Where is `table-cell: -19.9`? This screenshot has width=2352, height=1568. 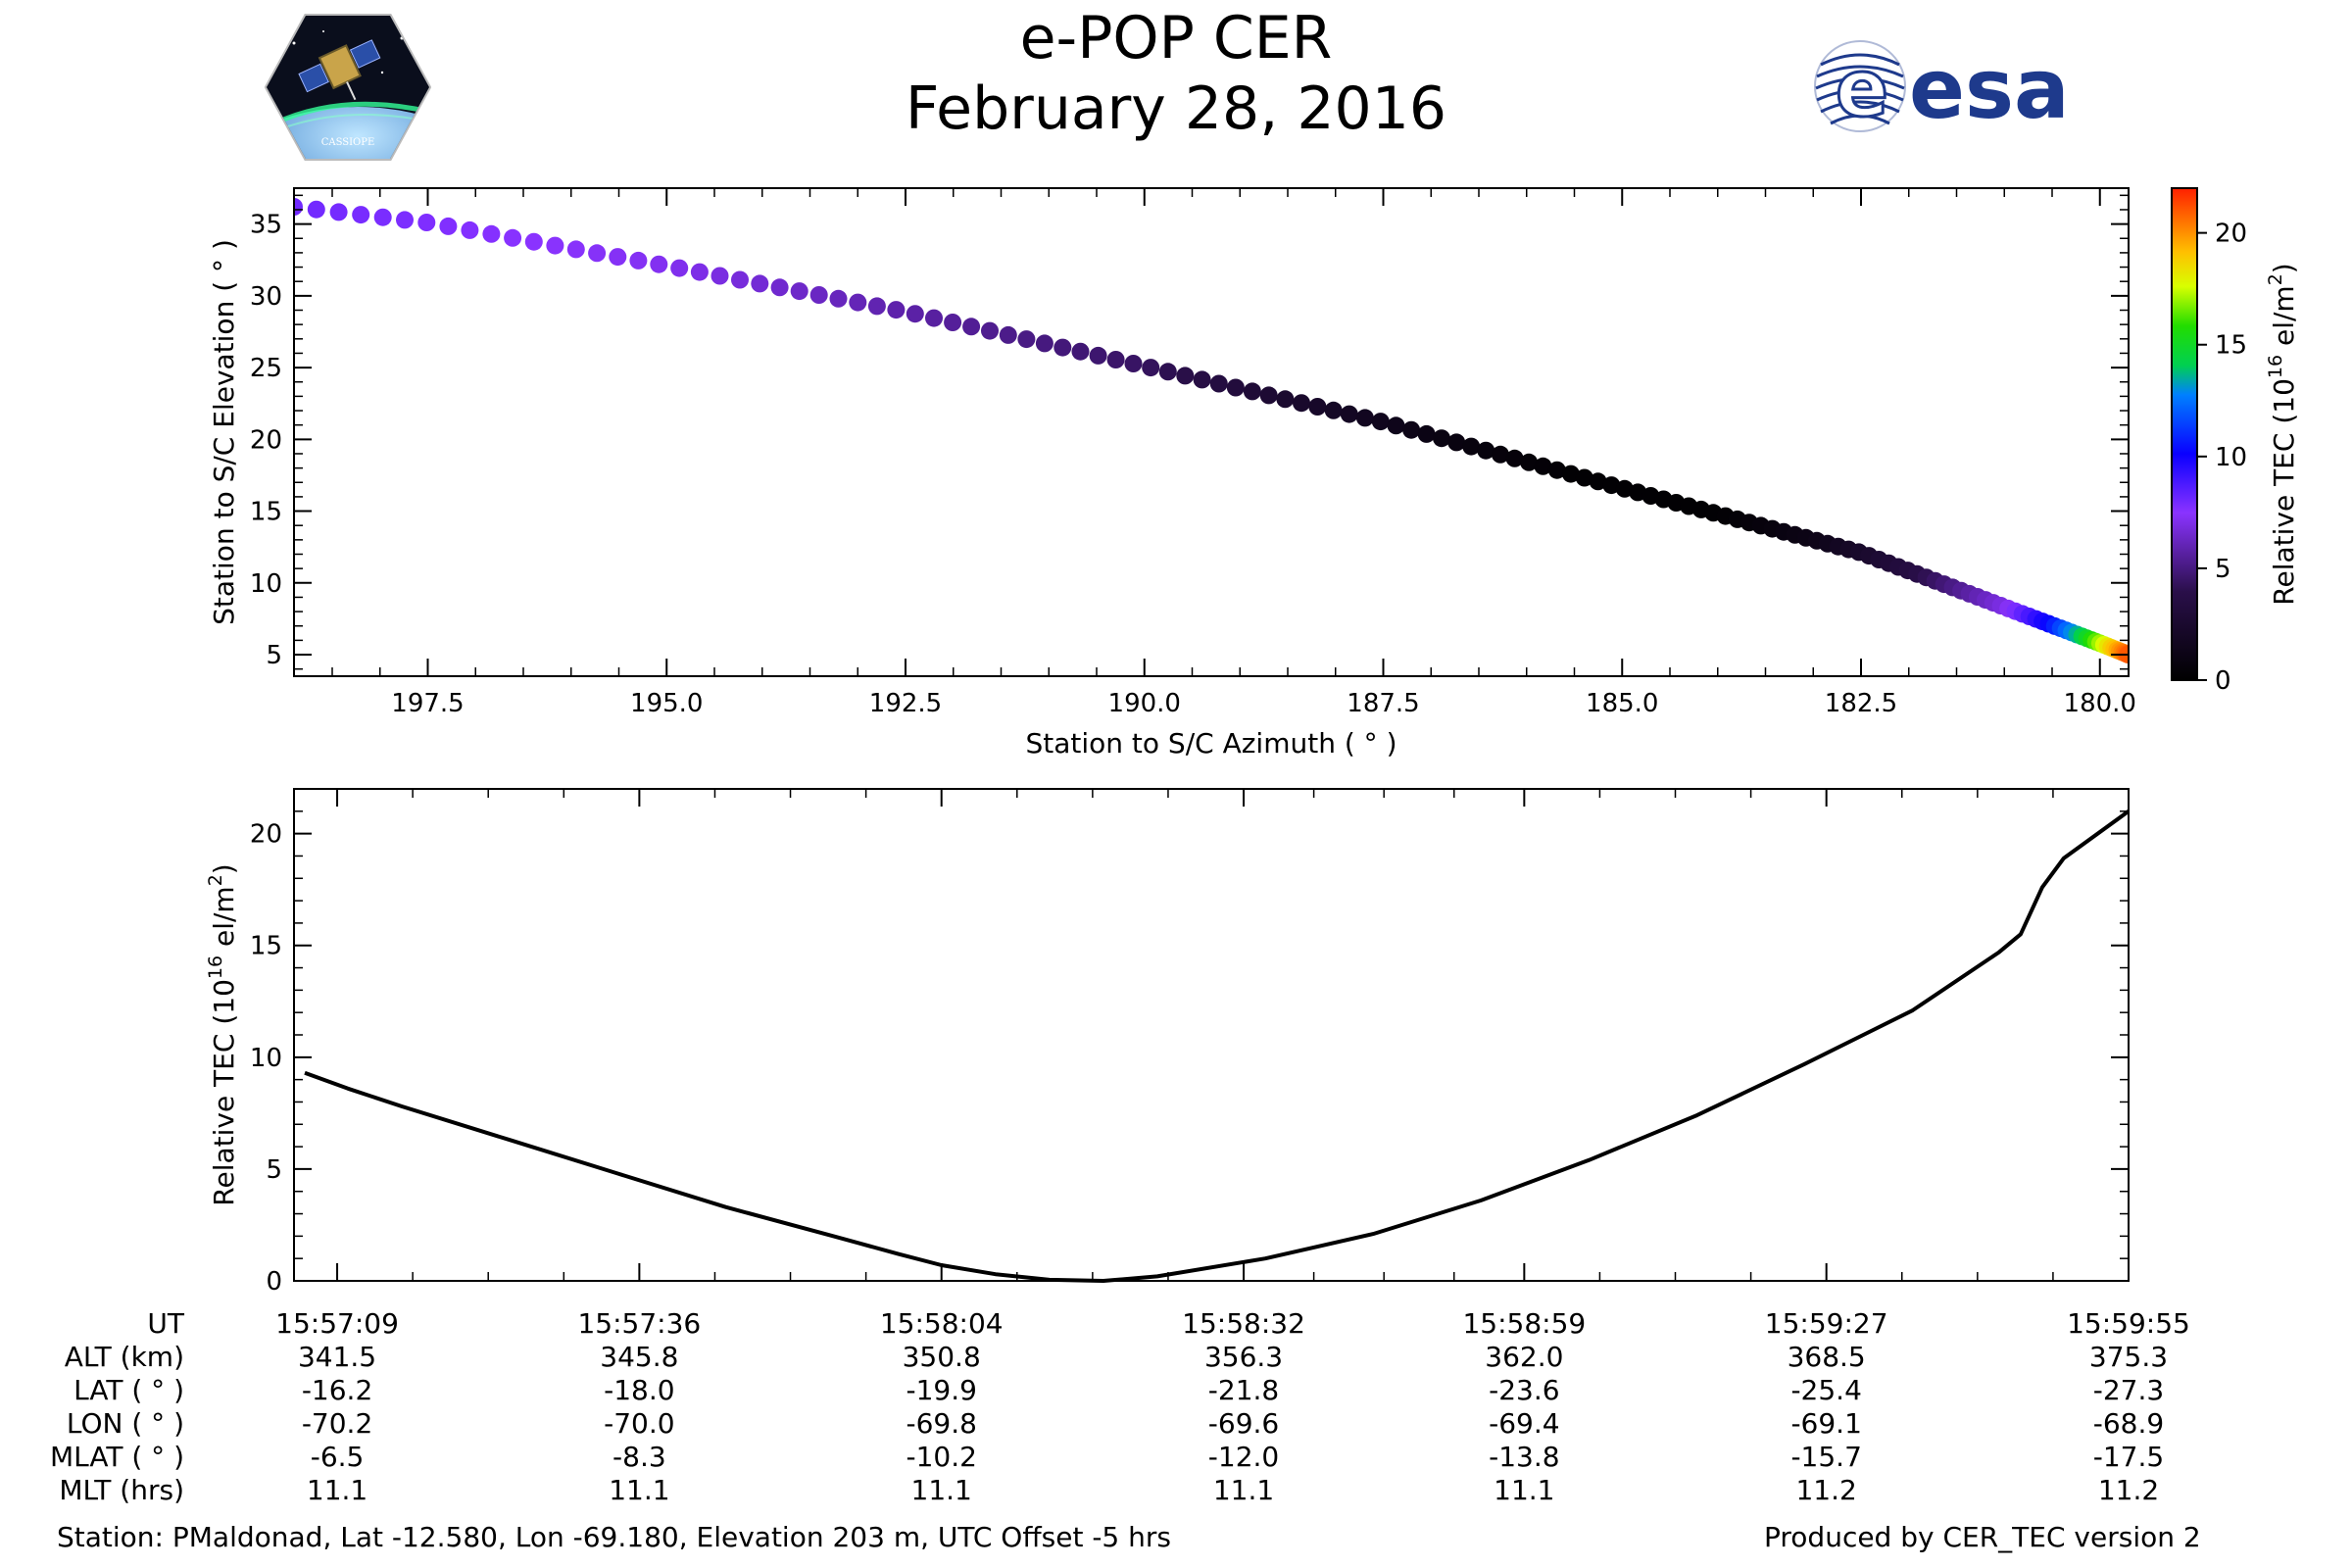
table-cell: -19.9 is located at coordinates (941, 1390).